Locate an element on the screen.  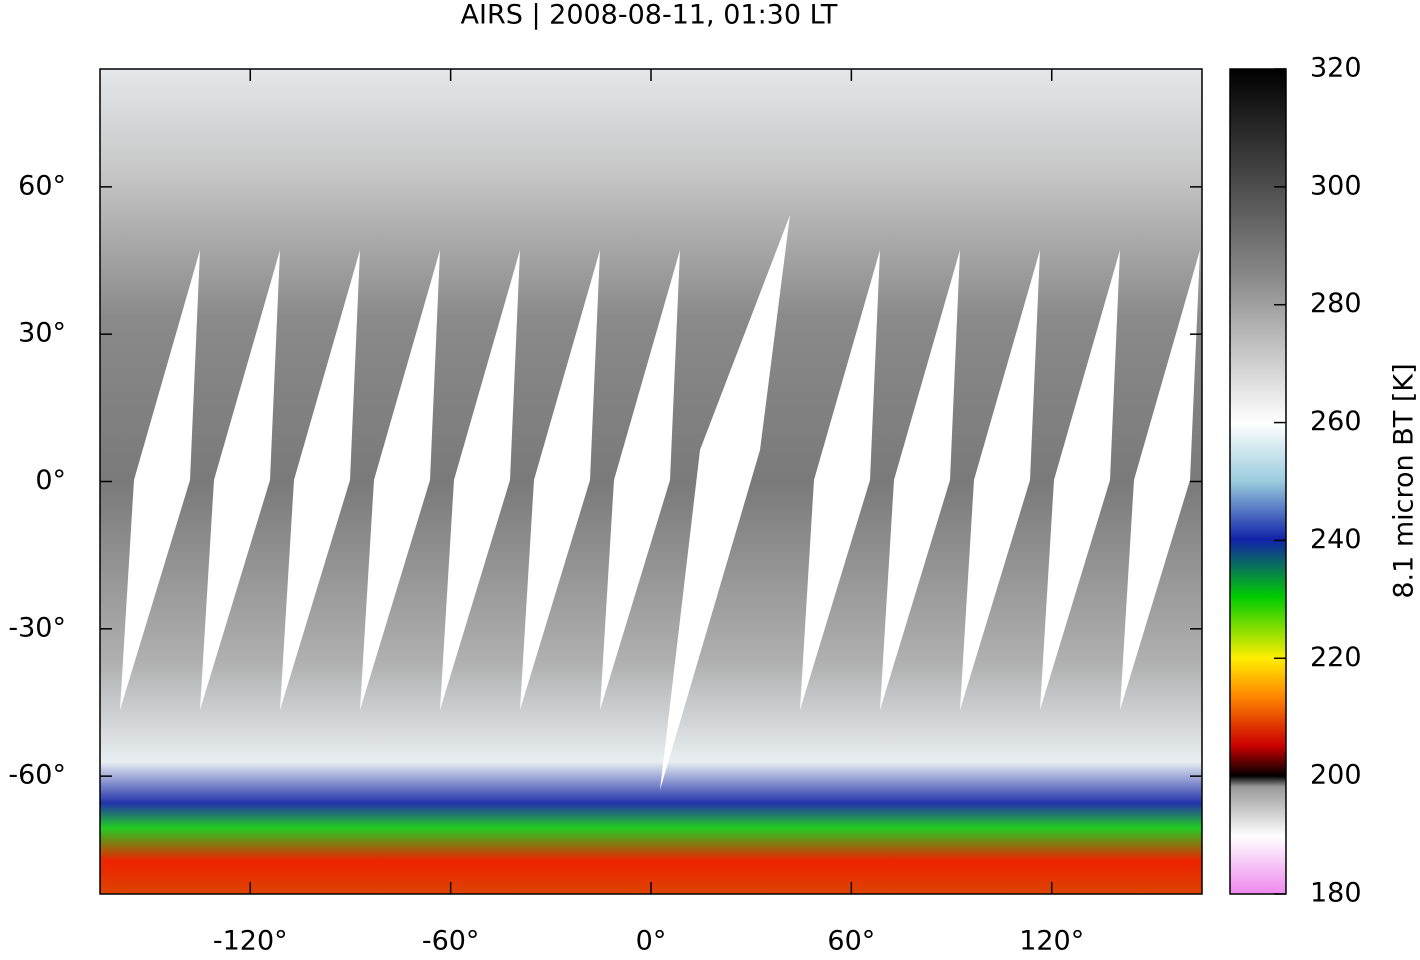
colorbar-tick-label: 260 is located at coordinates (1336, 421).